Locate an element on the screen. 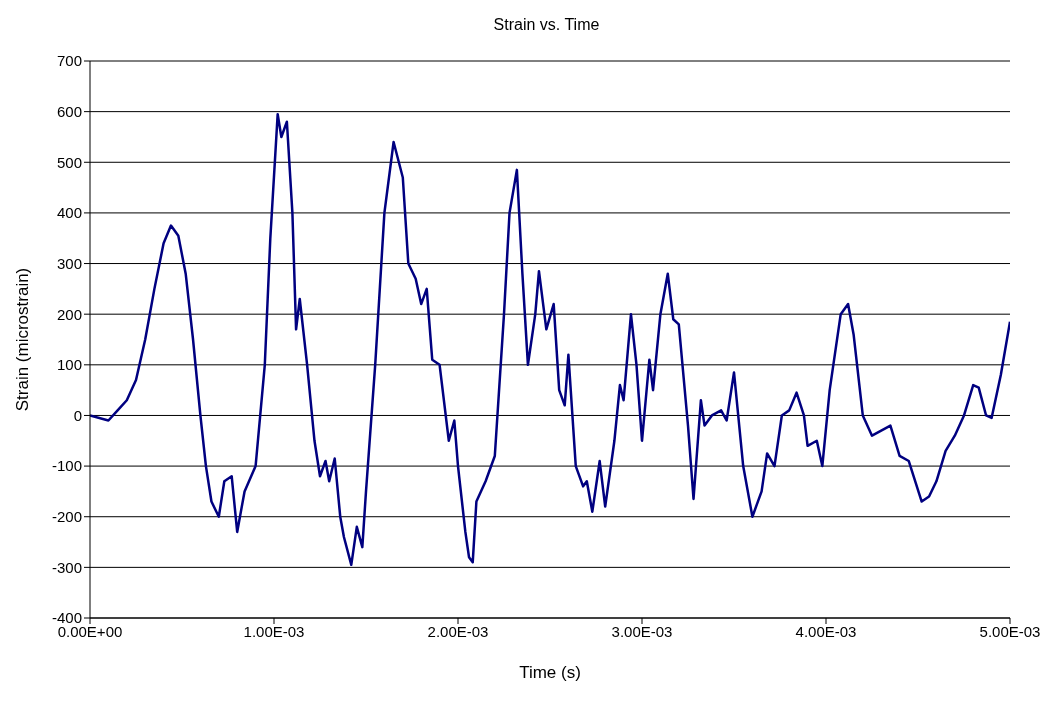  y-axis-title: Strain (microstrain) is located at coordinates (23, 339).